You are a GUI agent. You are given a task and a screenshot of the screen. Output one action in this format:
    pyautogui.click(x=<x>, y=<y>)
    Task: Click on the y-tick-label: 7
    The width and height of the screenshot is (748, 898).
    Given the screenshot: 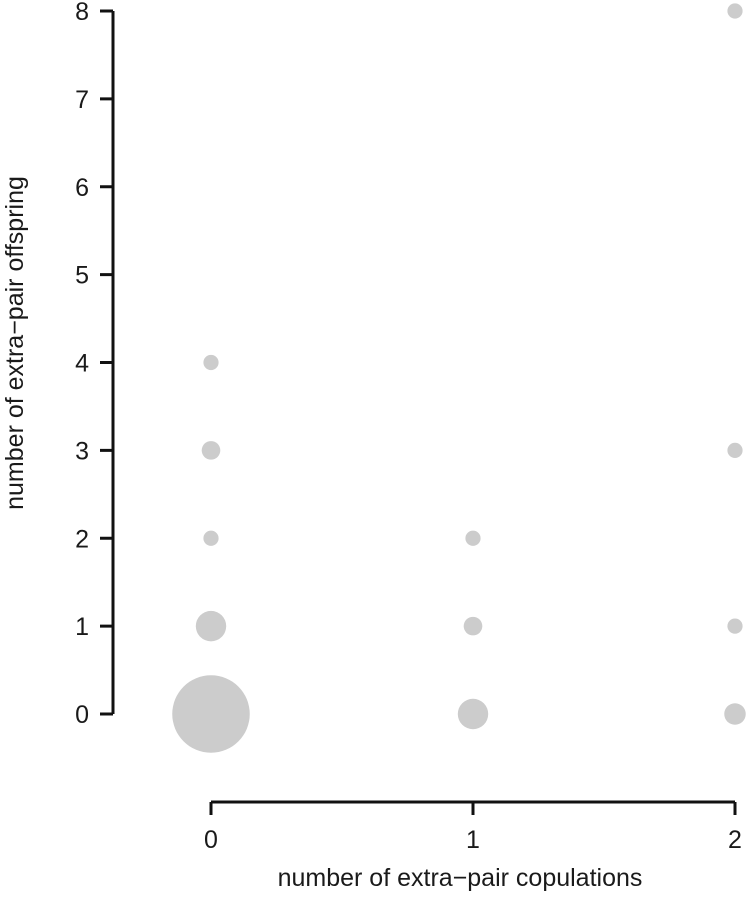 What is the action you would take?
    pyautogui.click(x=82, y=100)
    